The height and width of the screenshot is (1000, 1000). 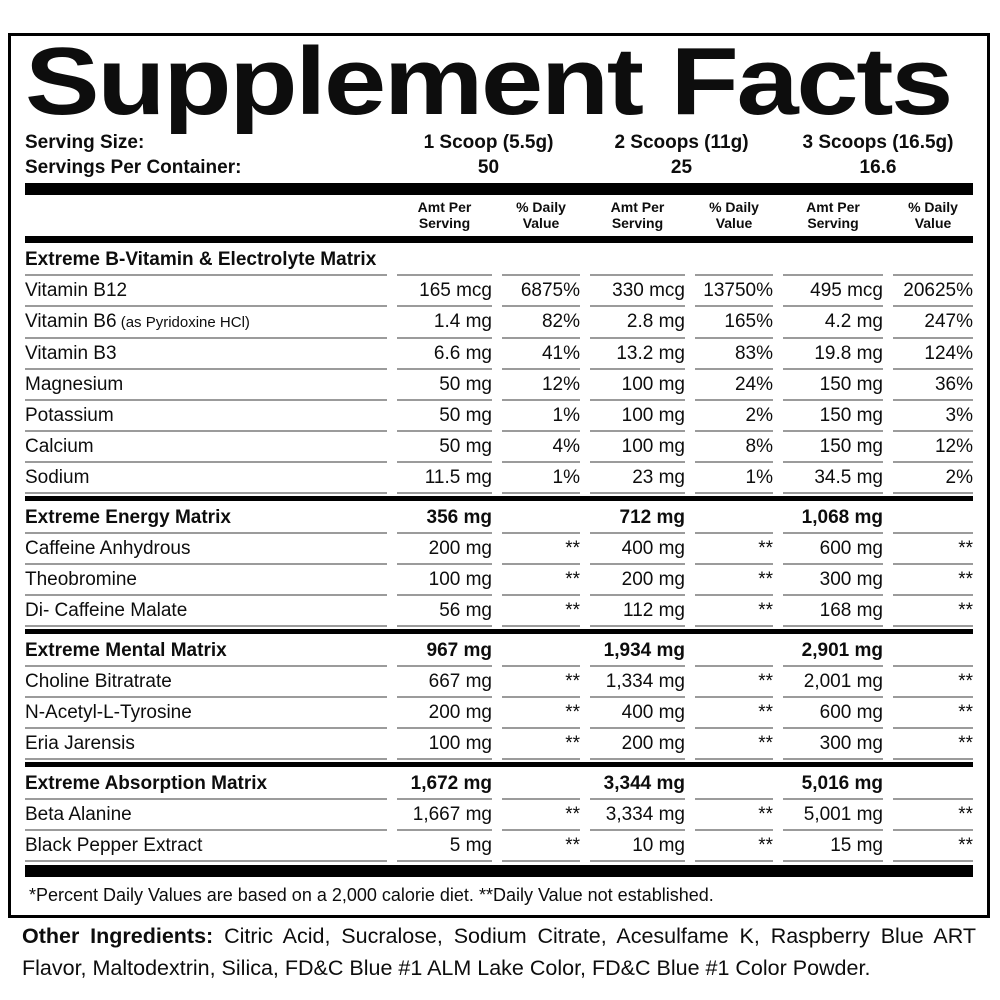 I want to click on amount-value: 23 mg, so click(x=637, y=479).